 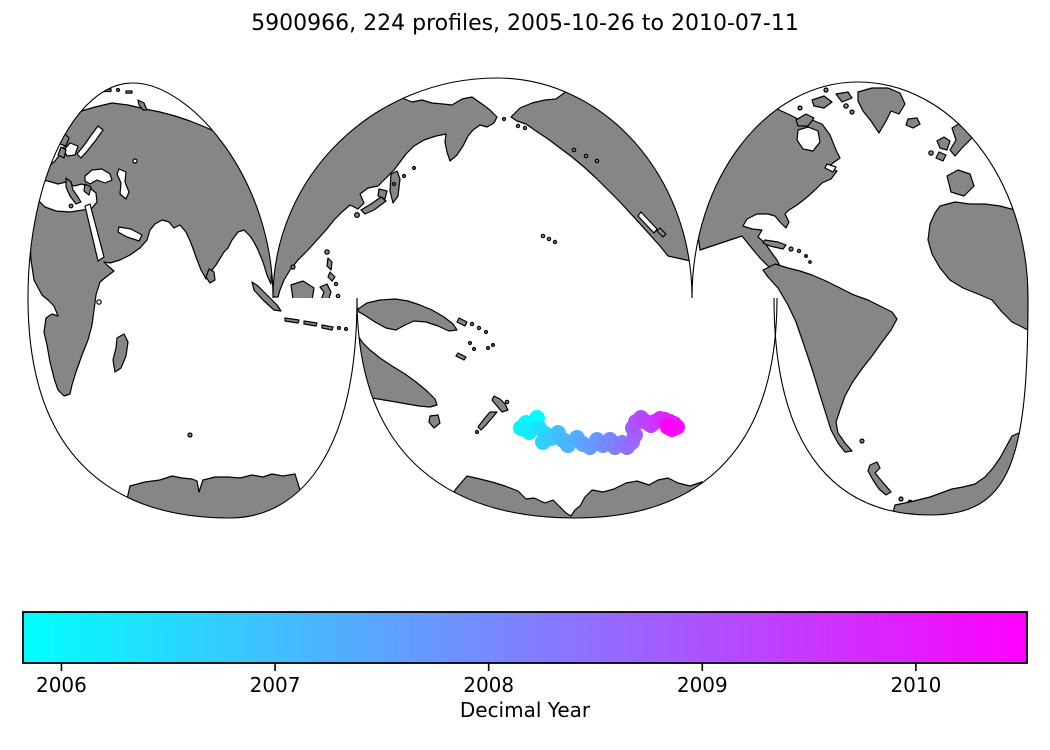 I want to click on island-new-guinea, so click(x=407, y=315).